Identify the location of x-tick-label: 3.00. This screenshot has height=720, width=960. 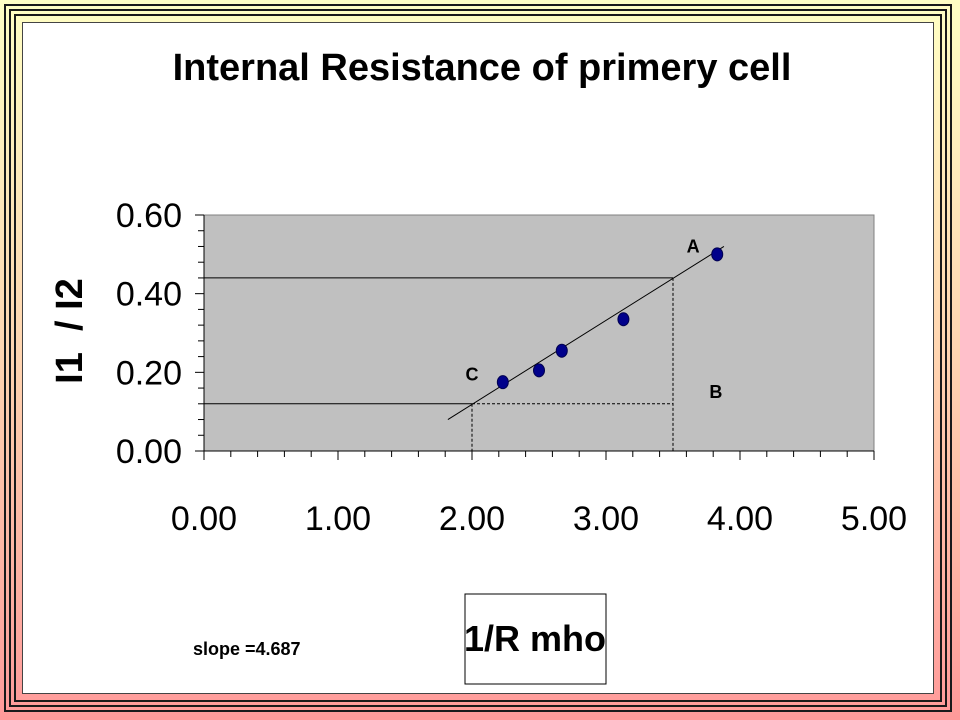
(606, 519).